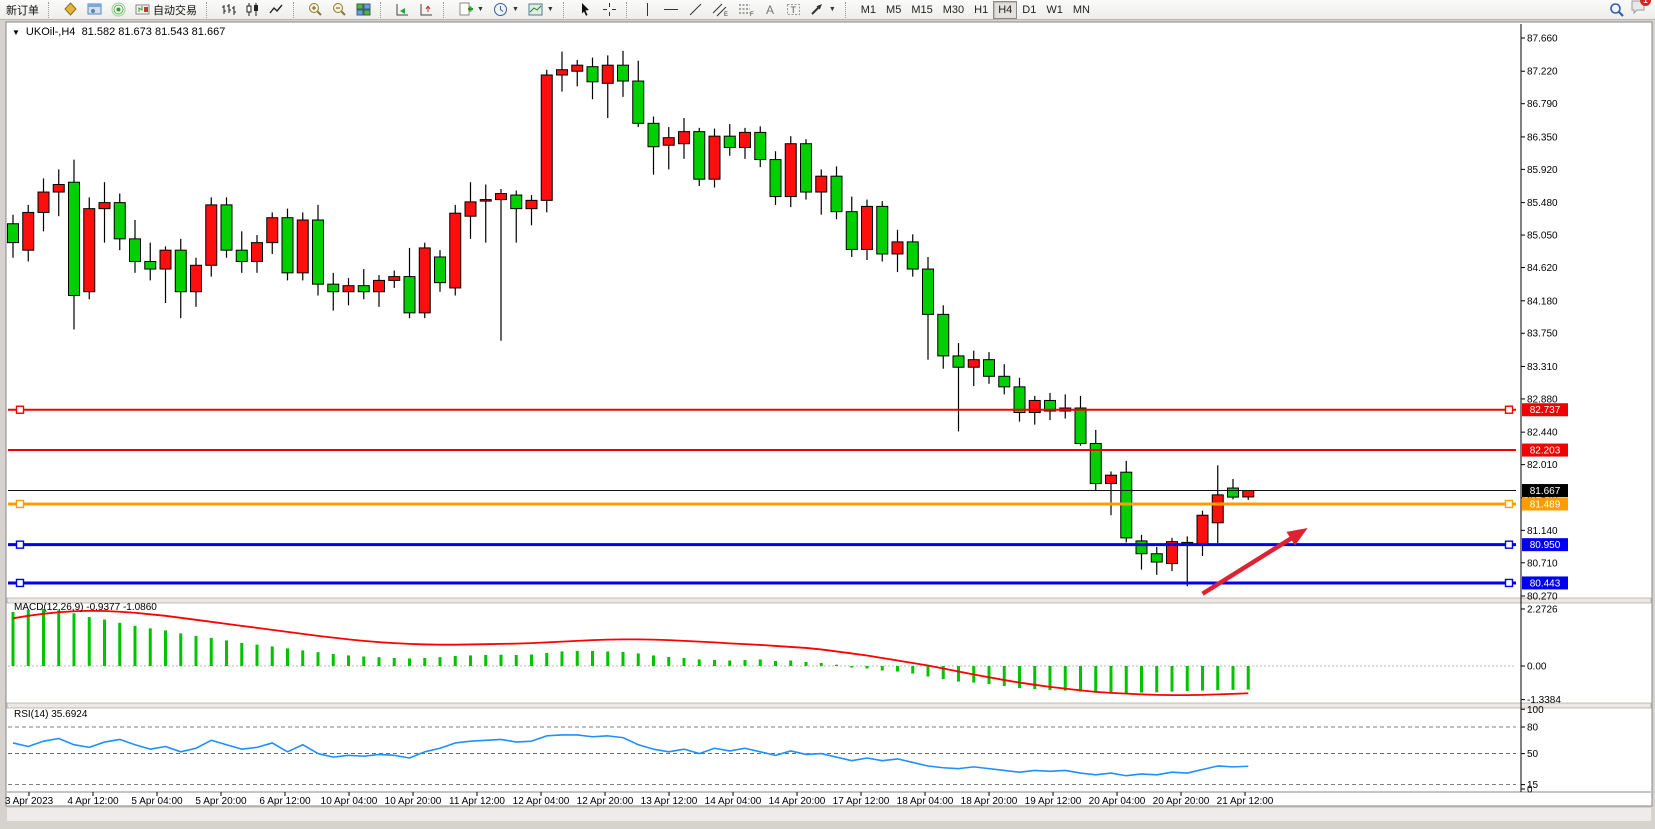  What do you see at coordinates (1054, 10) in the screenshot?
I see `timeframe-button-w1: W1` at bounding box center [1054, 10].